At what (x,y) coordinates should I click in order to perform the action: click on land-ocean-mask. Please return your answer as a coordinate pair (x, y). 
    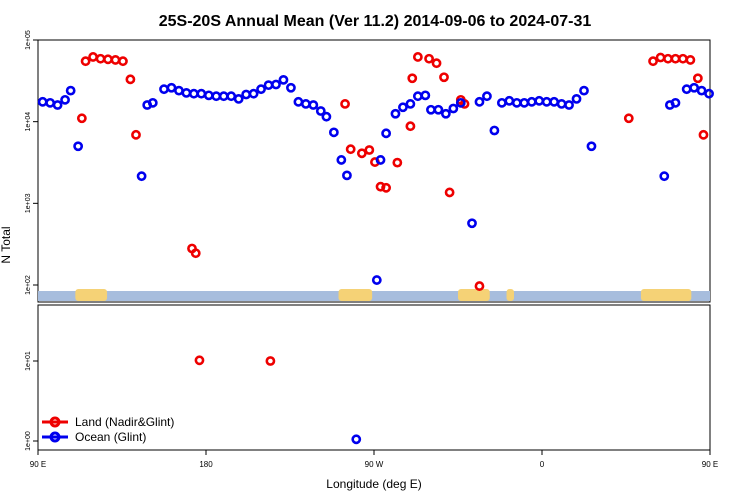
    Looking at the image, I should click on (374, 295).